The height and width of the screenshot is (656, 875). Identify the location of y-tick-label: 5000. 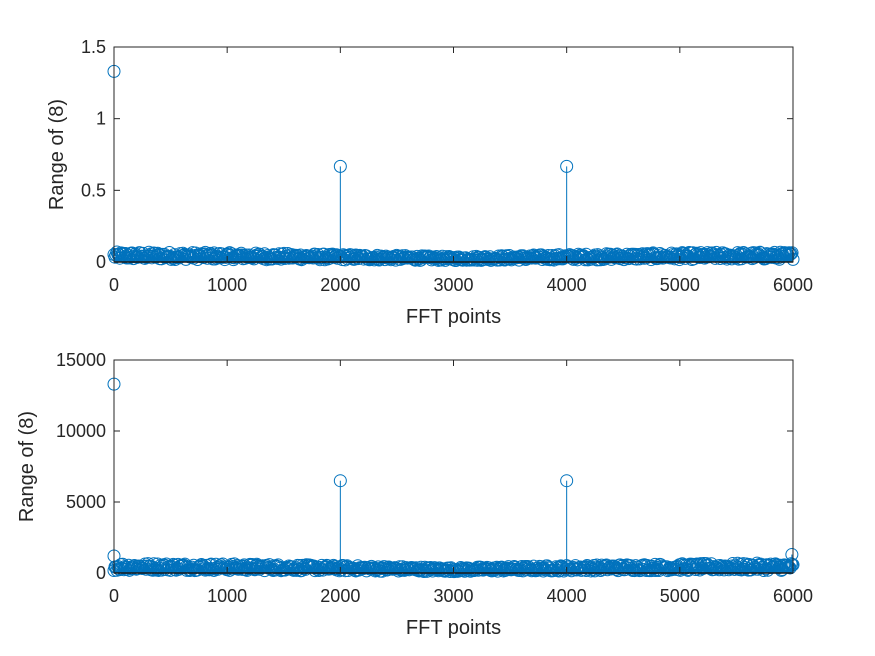
(86, 502).